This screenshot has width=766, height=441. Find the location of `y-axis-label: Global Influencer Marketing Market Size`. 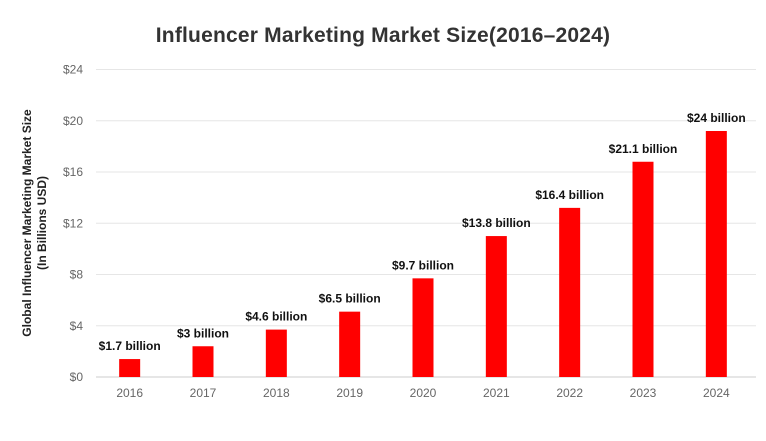

y-axis-label: Global Influencer Marketing Market Size is located at coordinates (27, 223).